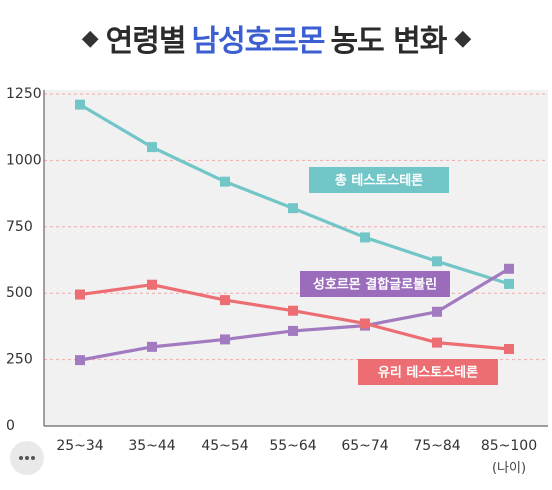  I want to click on series-label: 총 테스토스테론, so click(379, 181).